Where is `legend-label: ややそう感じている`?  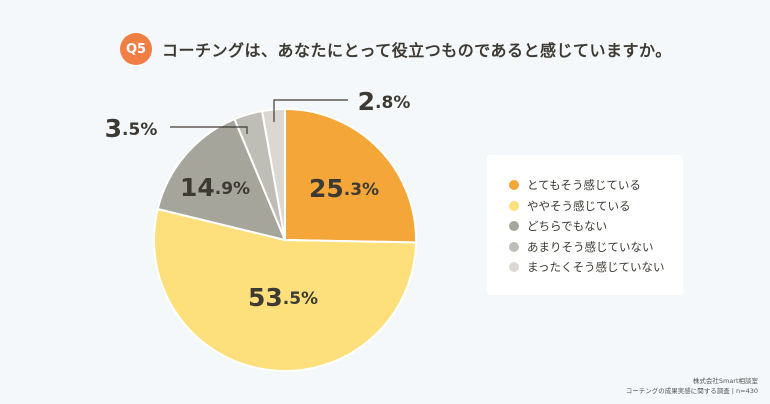 legend-label: ややそう感じている is located at coordinates (579, 205).